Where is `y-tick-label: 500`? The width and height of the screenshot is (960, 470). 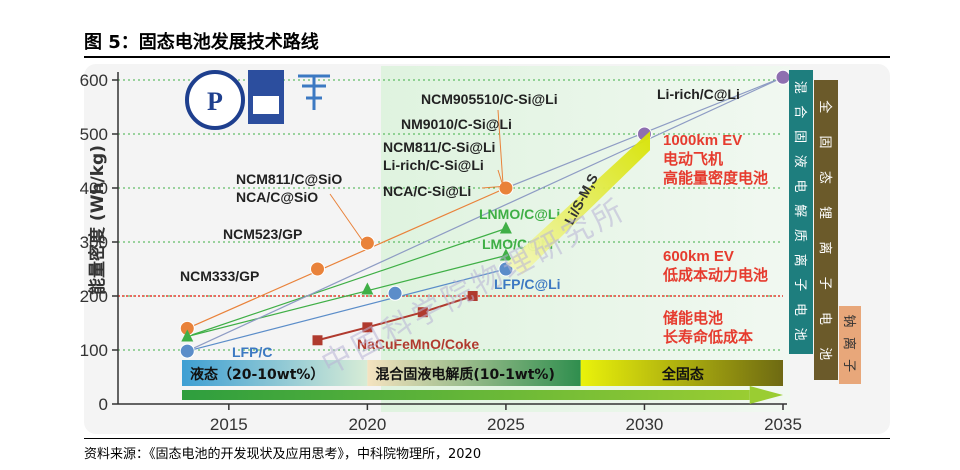
y-tick-label: 500 is located at coordinates (94, 134).